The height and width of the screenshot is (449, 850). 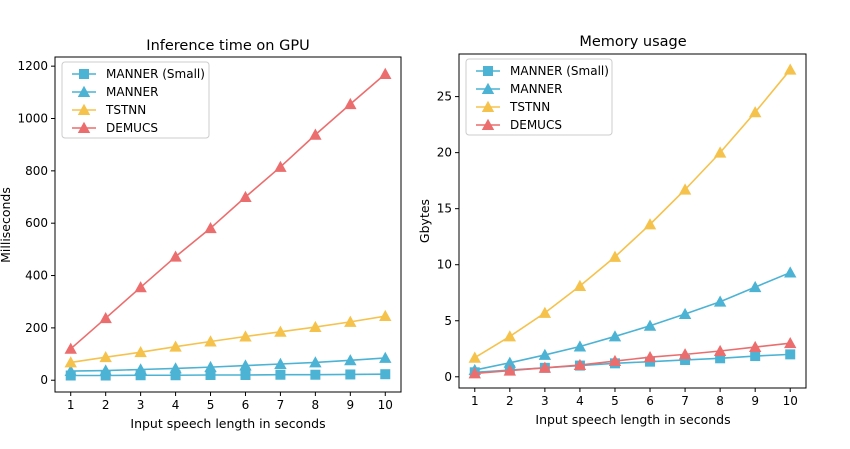 I want to click on y-tick-label: 0, so click(x=448, y=377).